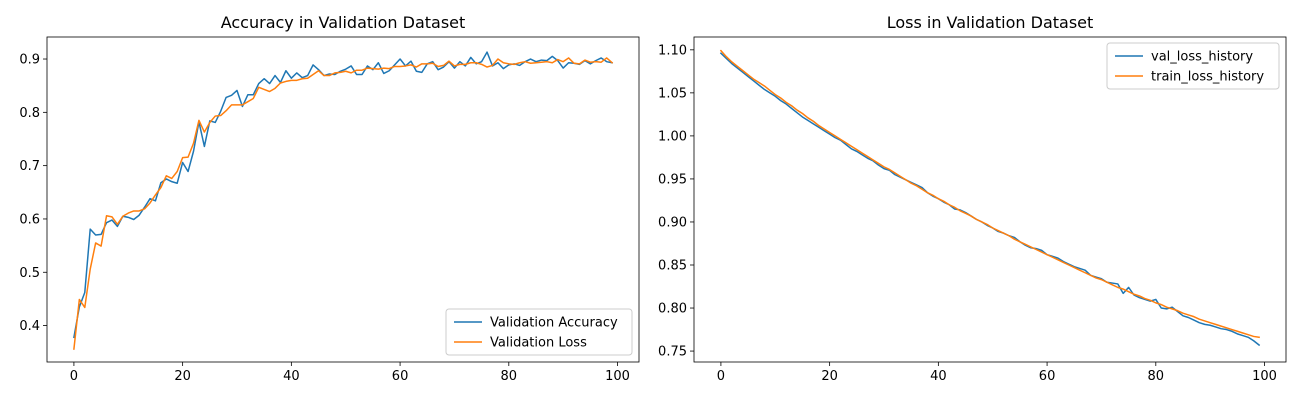  Describe the element at coordinates (672, 309) in the screenshot. I see `y-tick-label: 0.80` at that location.